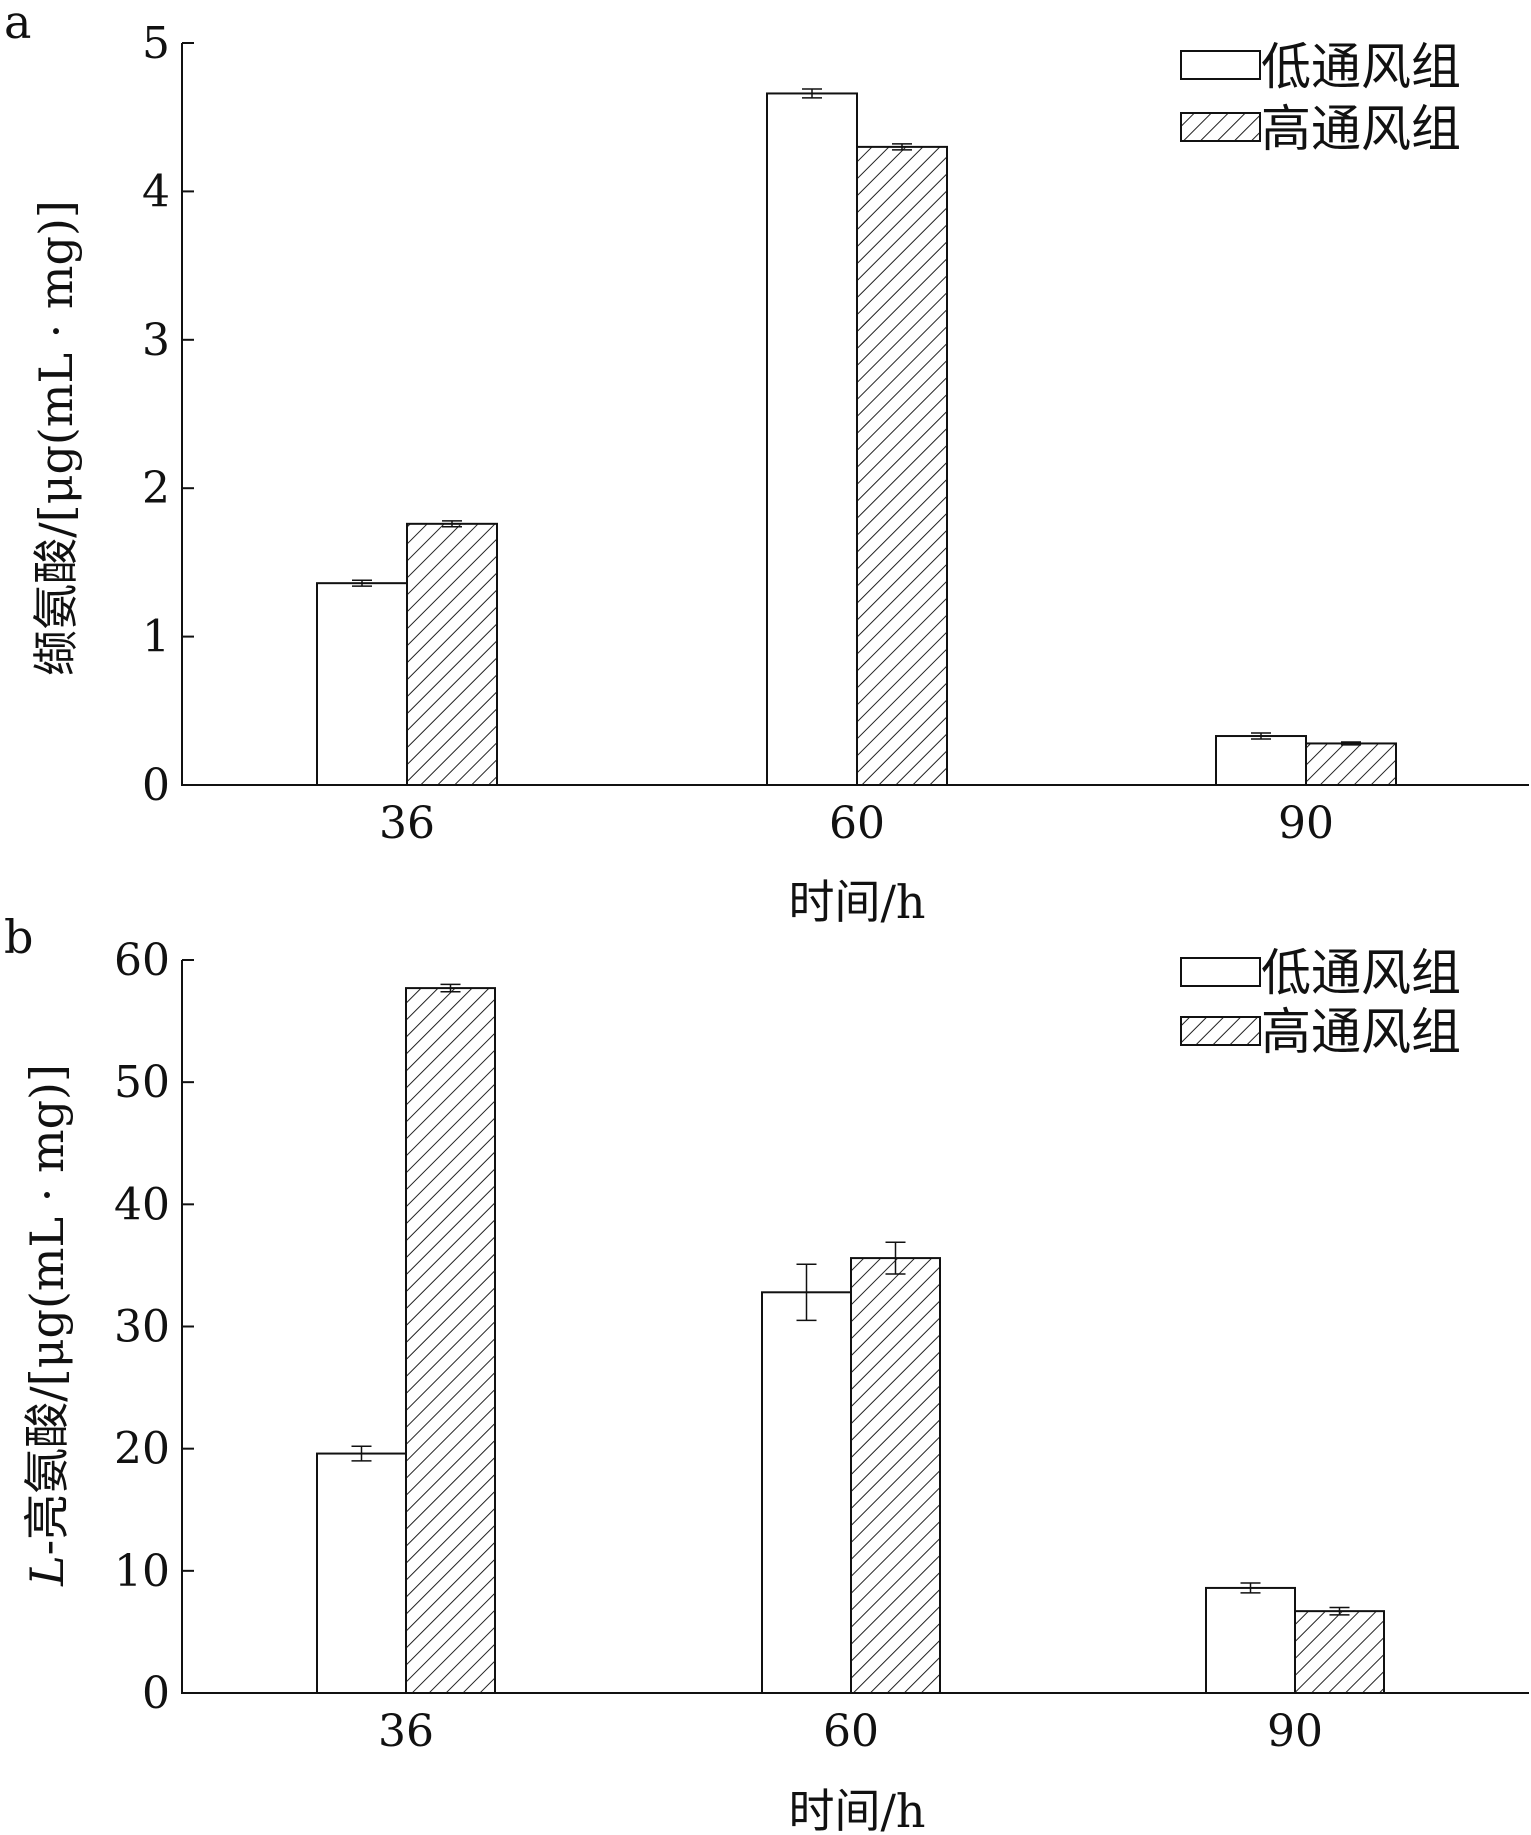 The height and width of the screenshot is (1835, 1531). Describe the element at coordinates (156, 43) in the screenshot. I see `y-tick-label-a-5: 5` at that location.